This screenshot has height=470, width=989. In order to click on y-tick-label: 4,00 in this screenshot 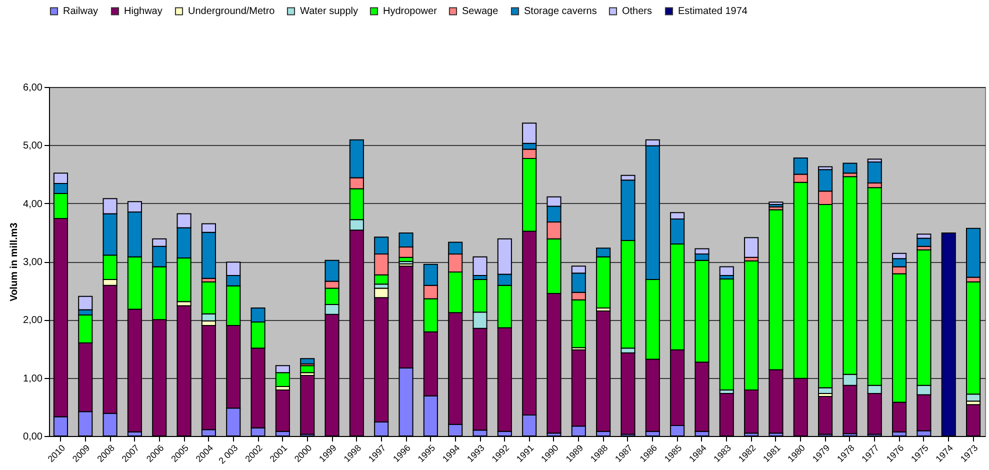, I will do `click(33, 204)`.